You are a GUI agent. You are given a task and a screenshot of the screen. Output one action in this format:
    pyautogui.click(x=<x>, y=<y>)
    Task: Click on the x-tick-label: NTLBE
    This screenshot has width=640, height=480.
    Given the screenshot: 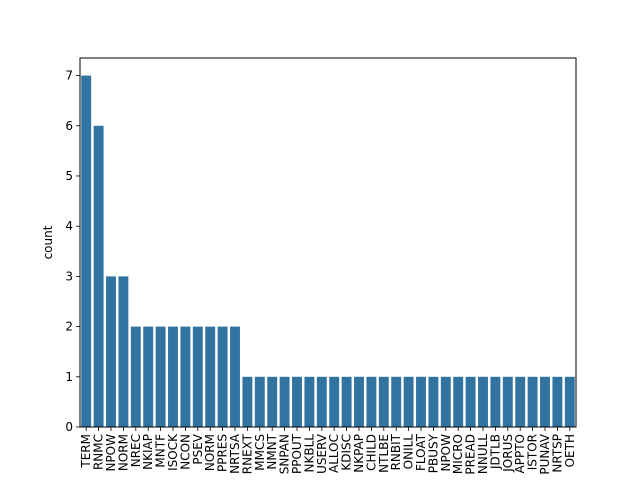 What is the action you would take?
    pyautogui.click(x=384, y=453)
    